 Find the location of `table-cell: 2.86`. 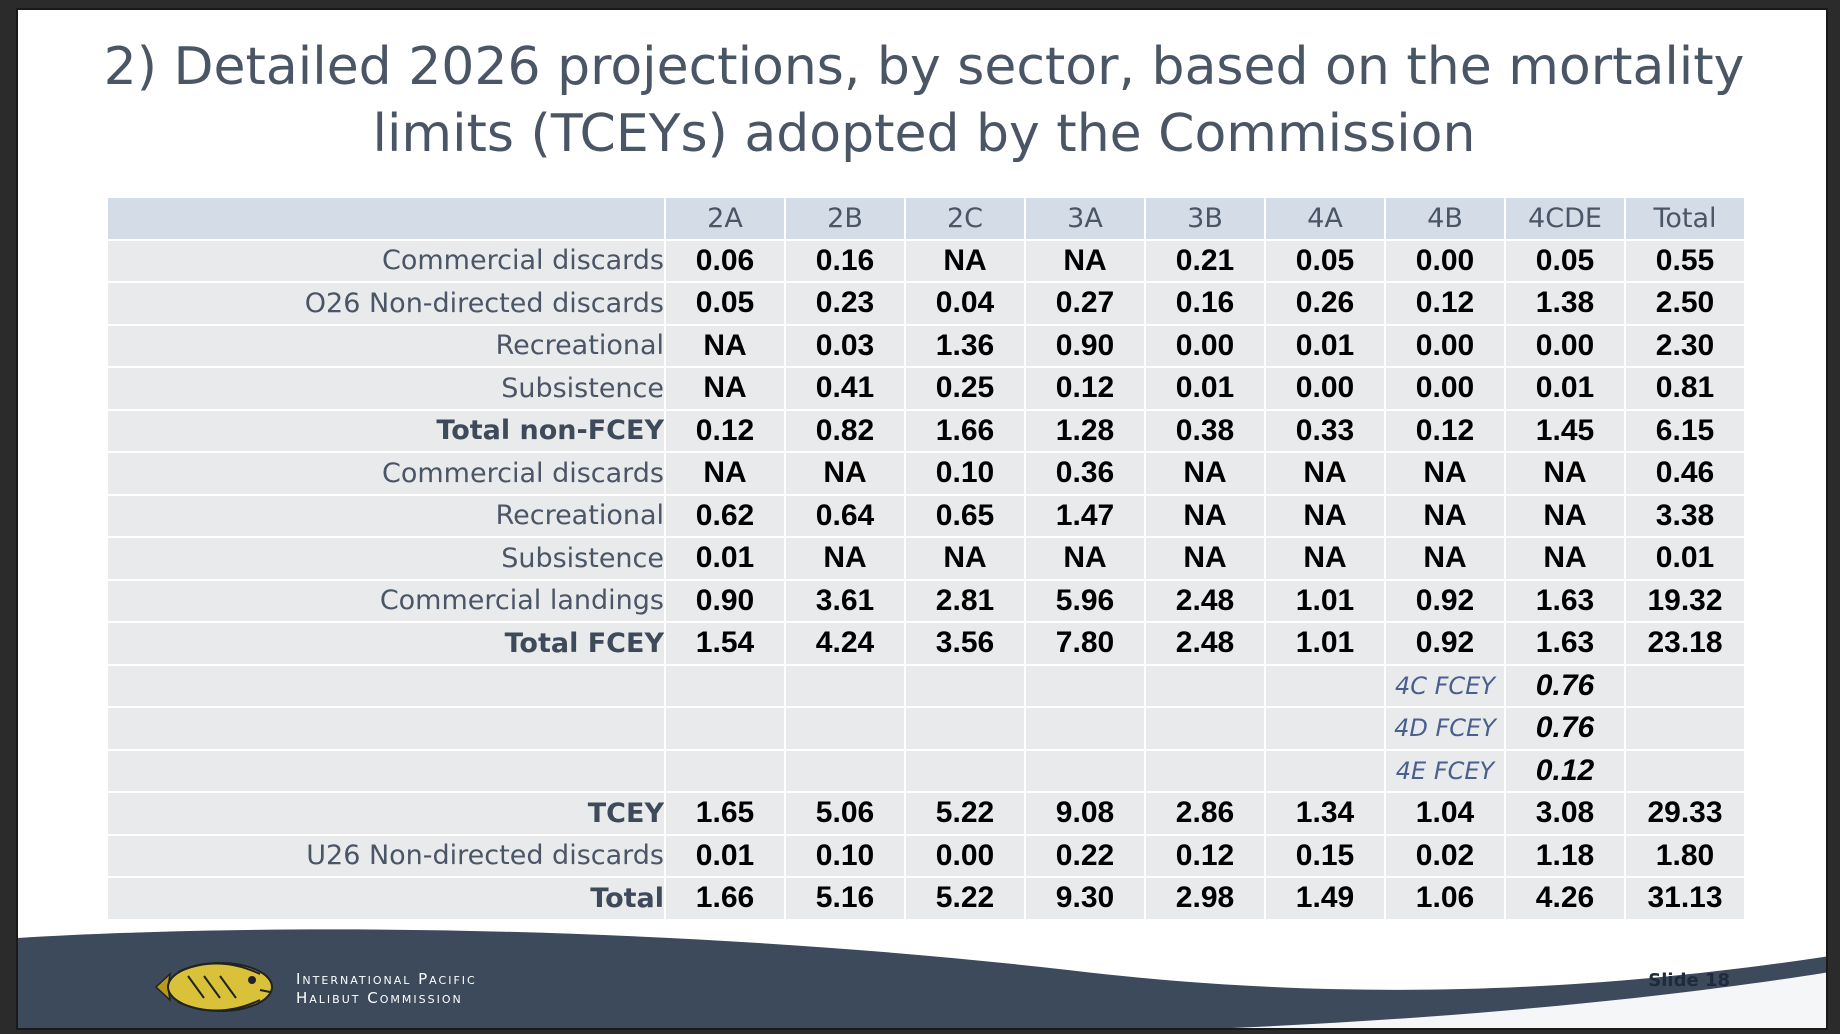

table-cell: 2.86 is located at coordinates (1205, 813).